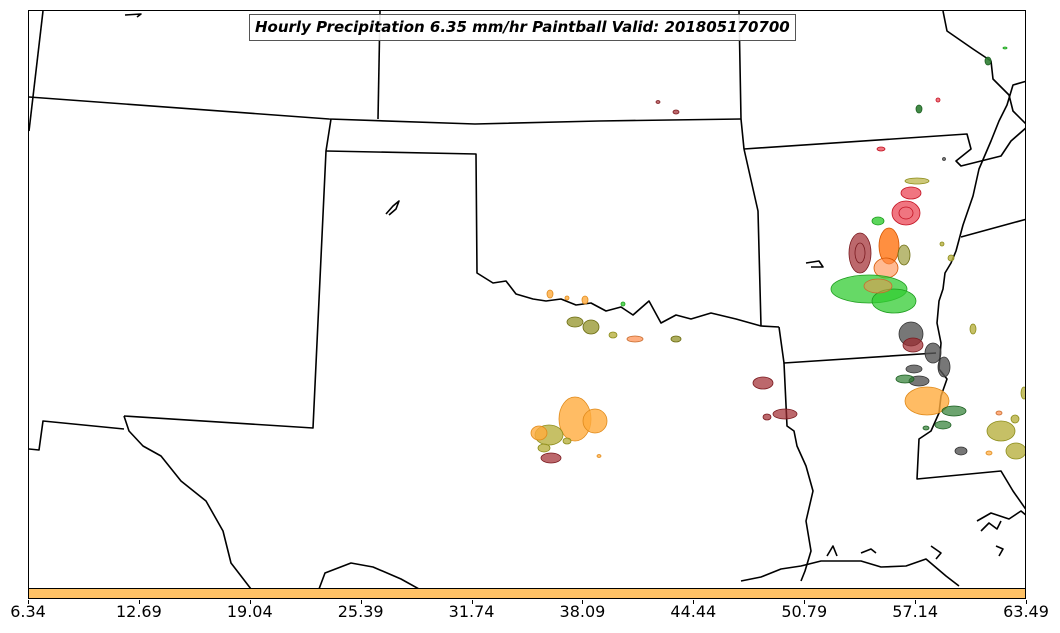  What do you see at coordinates (527, 593) in the screenshot?
I see `colorbar` at bounding box center [527, 593].